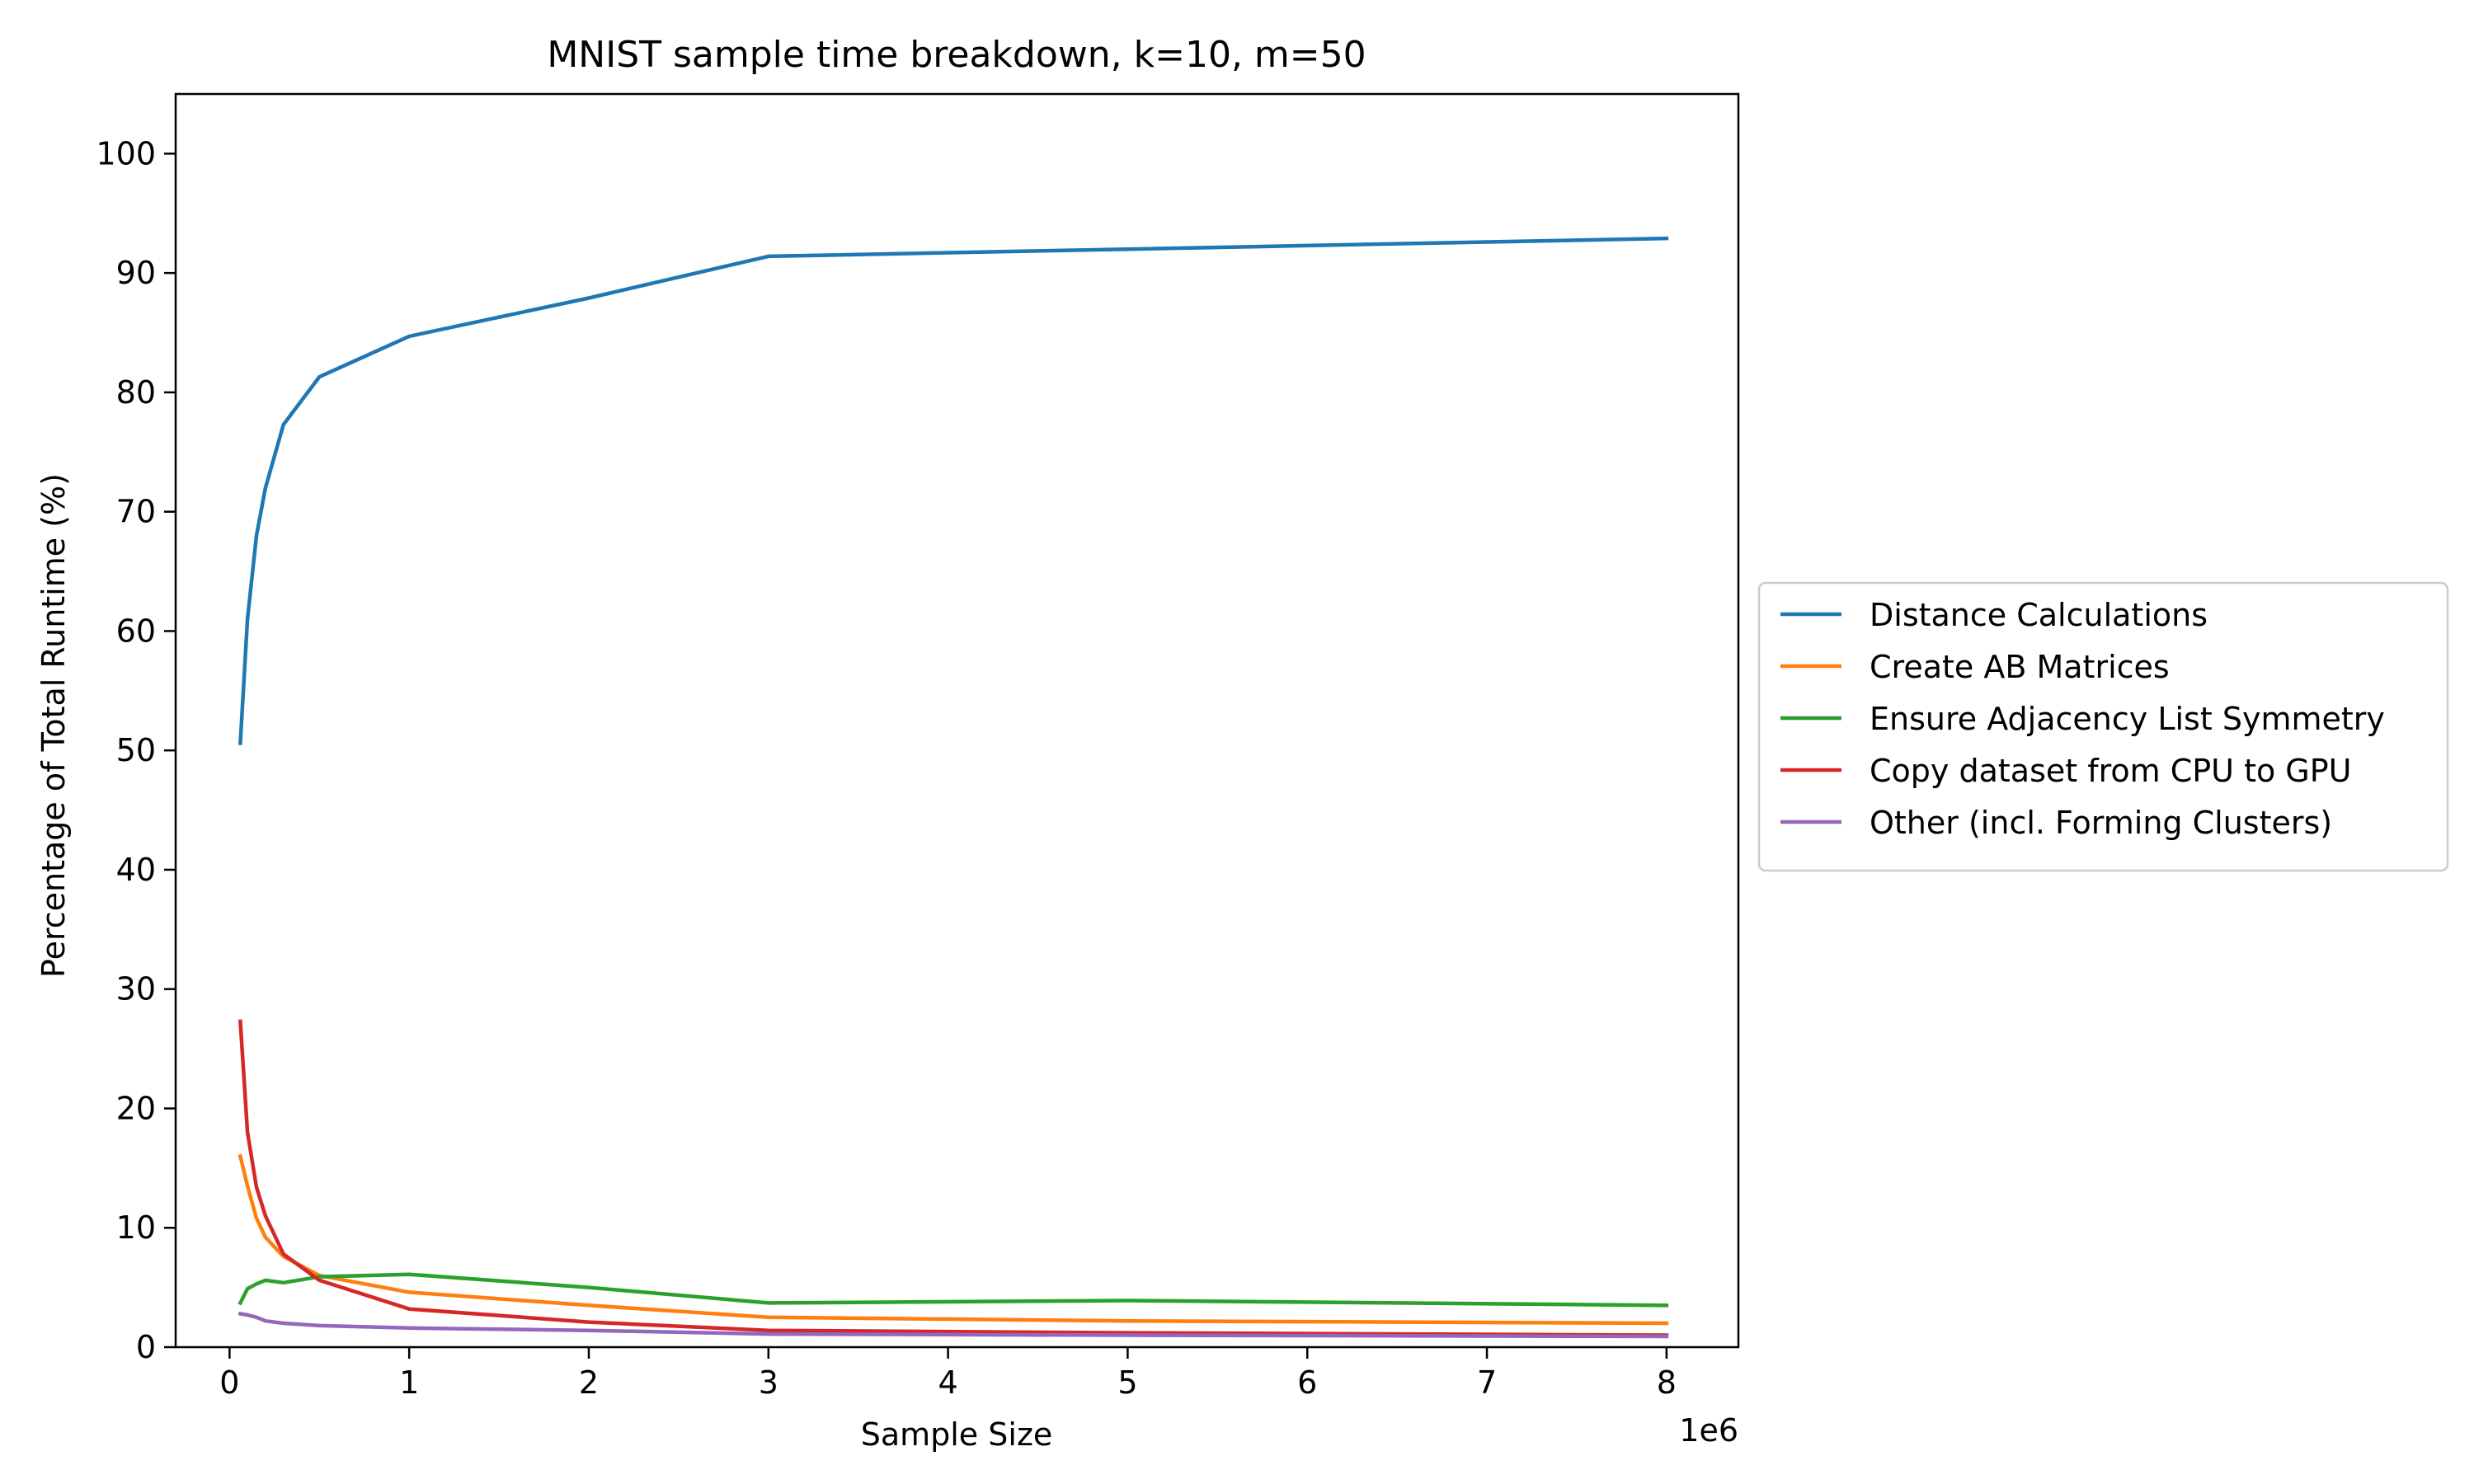 The width and height of the screenshot is (2474, 1484). I want to click on y-tick-label: 70, so click(136, 512).